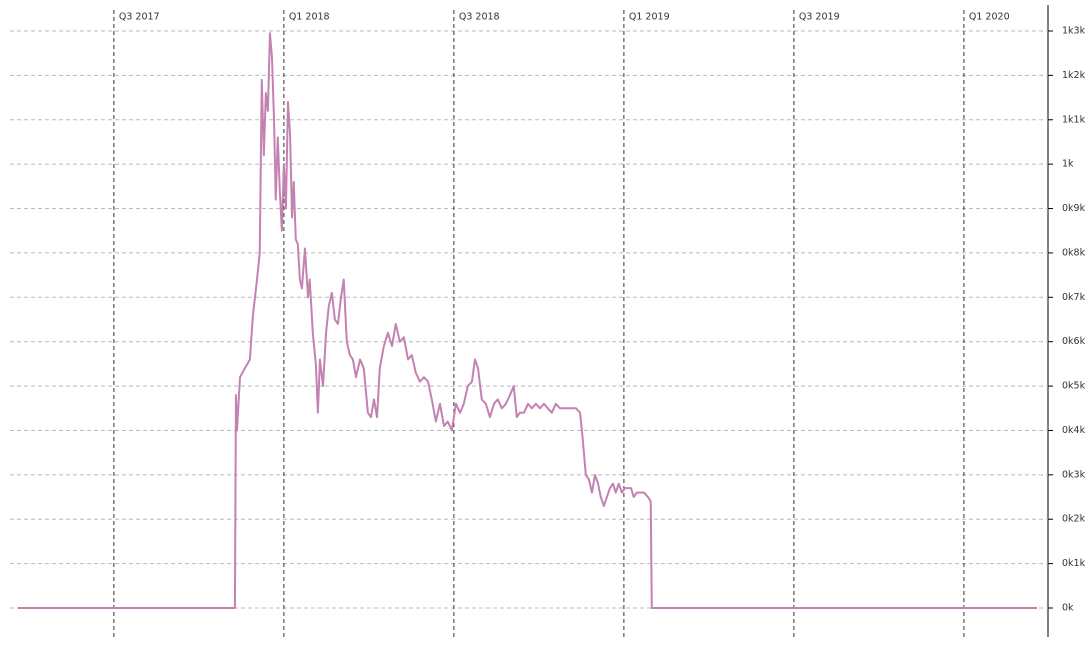 This screenshot has height=648, width=1088. I want to click on y-tick-label: 0k5k, so click(1074, 386).